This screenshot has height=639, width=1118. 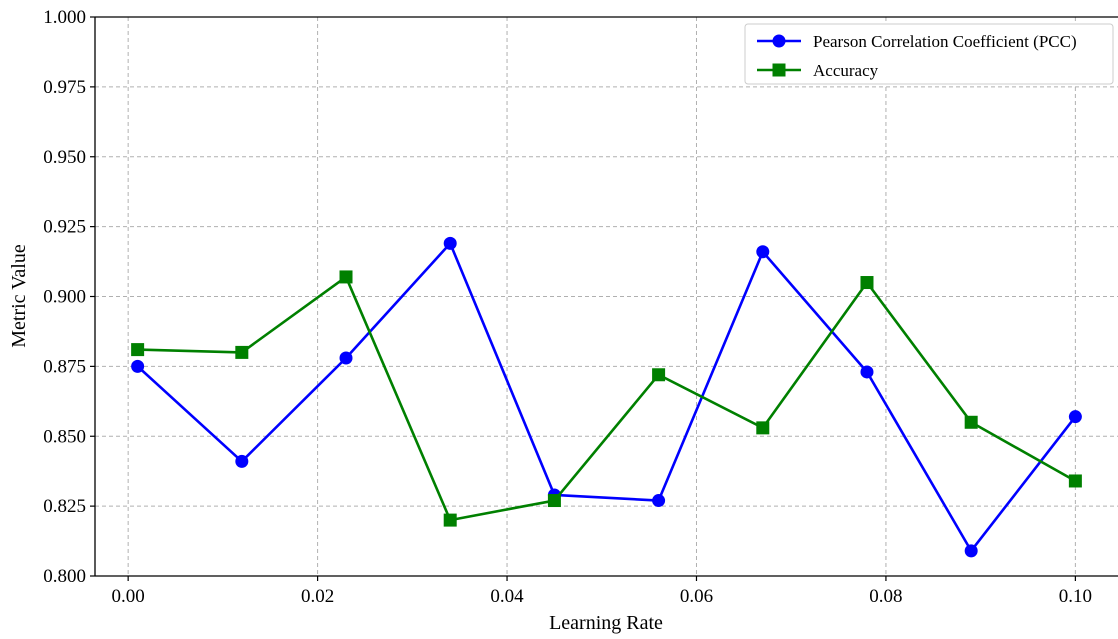 I want to click on x-tick-label: 0.08, so click(x=885, y=596).